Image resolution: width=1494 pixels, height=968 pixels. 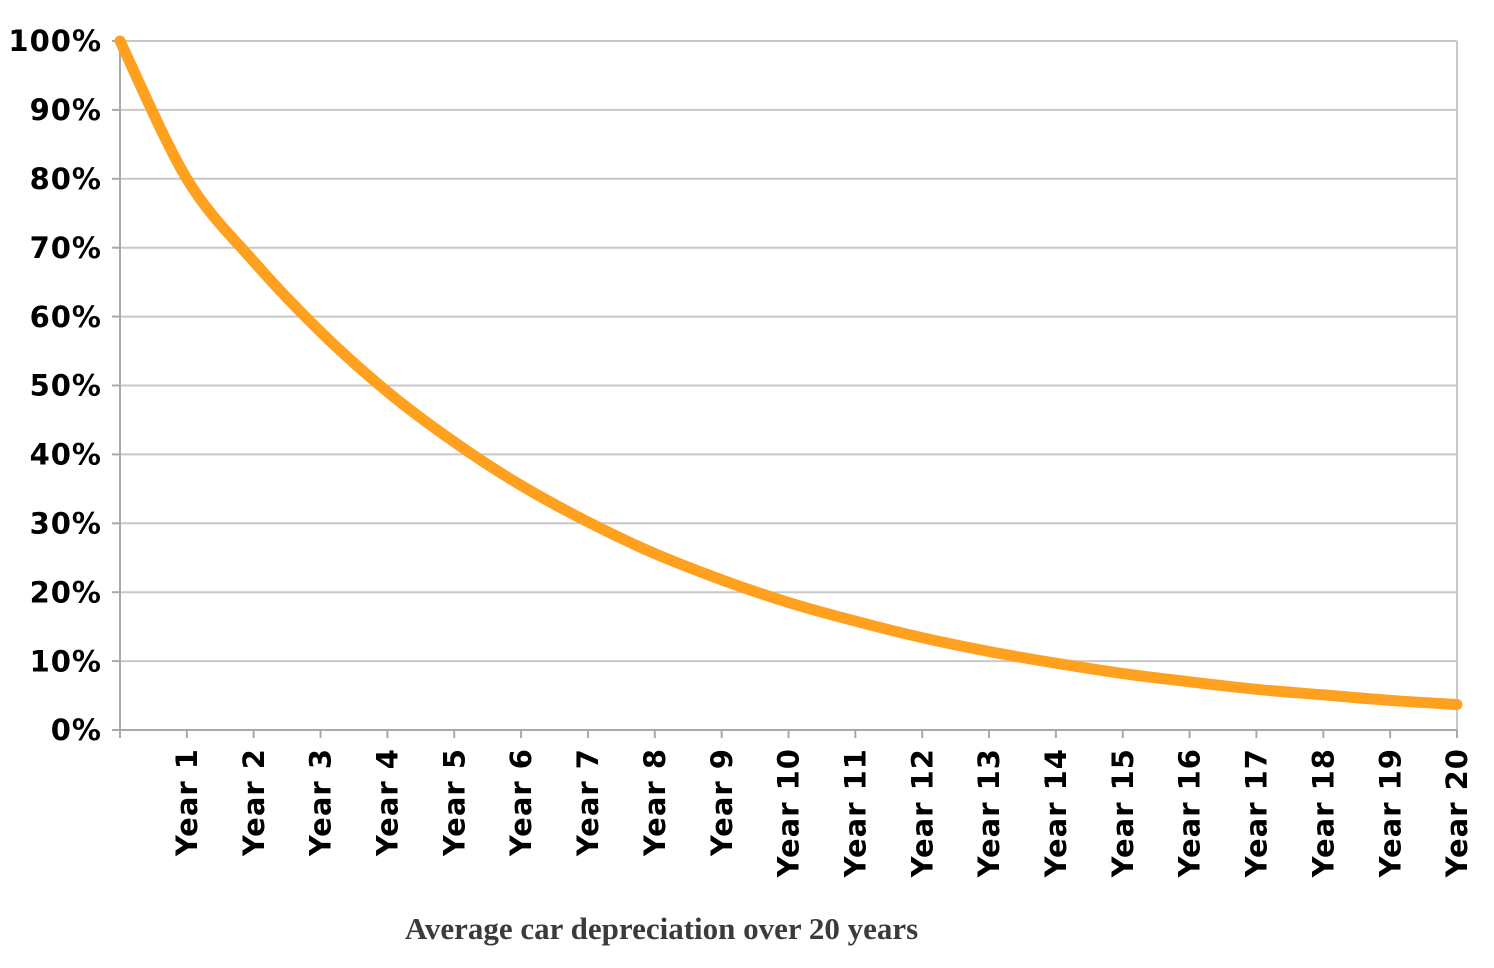 I want to click on x-axis-label-year-15: Year 15, so click(x=1123, y=813).